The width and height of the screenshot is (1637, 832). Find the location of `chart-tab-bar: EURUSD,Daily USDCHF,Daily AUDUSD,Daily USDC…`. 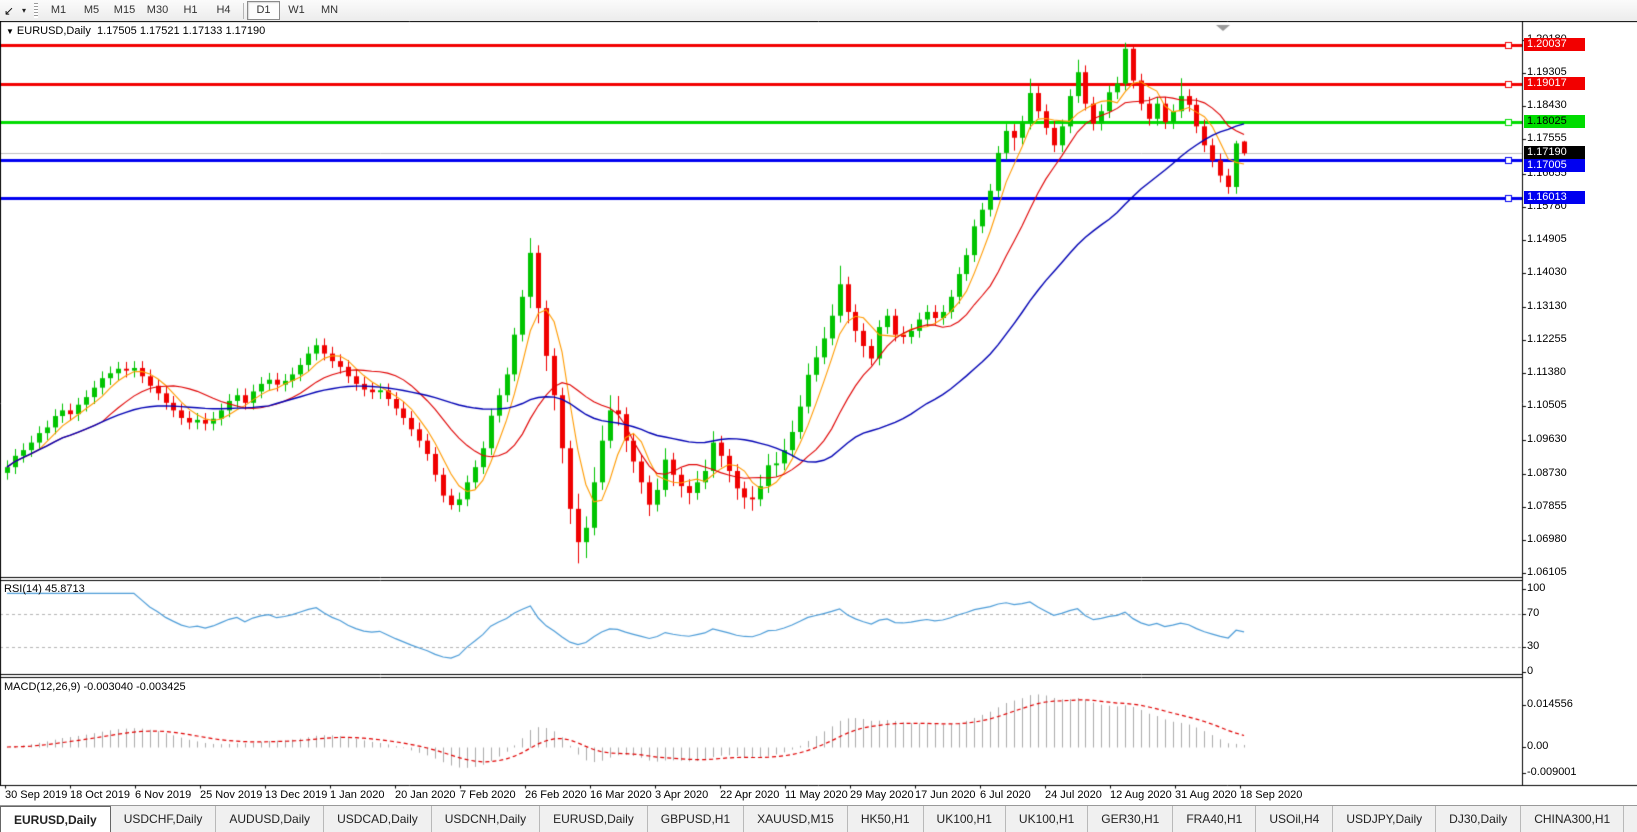

chart-tab-bar: EURUSD,Daily USDCHF,Daily AUDUSD,Daily USDC… is located at coordinates (818, 818).